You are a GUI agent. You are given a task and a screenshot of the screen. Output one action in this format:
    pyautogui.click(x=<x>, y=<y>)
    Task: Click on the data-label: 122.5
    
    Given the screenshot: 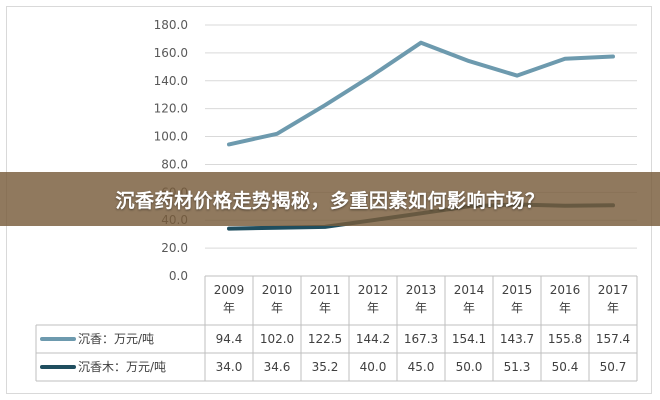 What is the action you would take?
    pyautogui.click(x=325, y=339)
    